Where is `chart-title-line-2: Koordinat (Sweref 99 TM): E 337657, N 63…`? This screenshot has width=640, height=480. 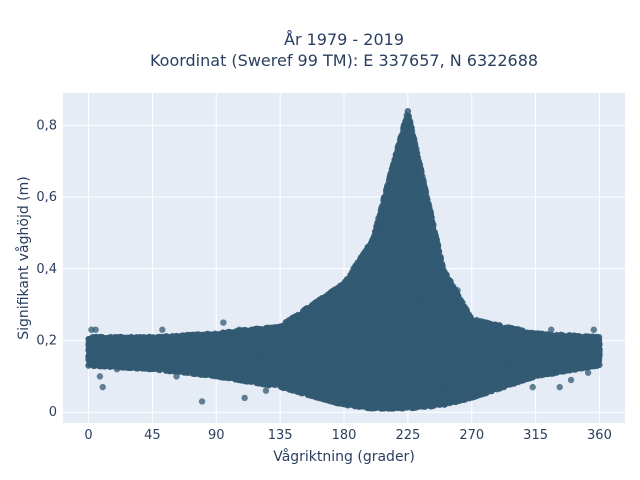
chart-title-line-2: Koordinat (Sweref 99 TM): E 337657, N 63… is located at coordinates (344, 60).